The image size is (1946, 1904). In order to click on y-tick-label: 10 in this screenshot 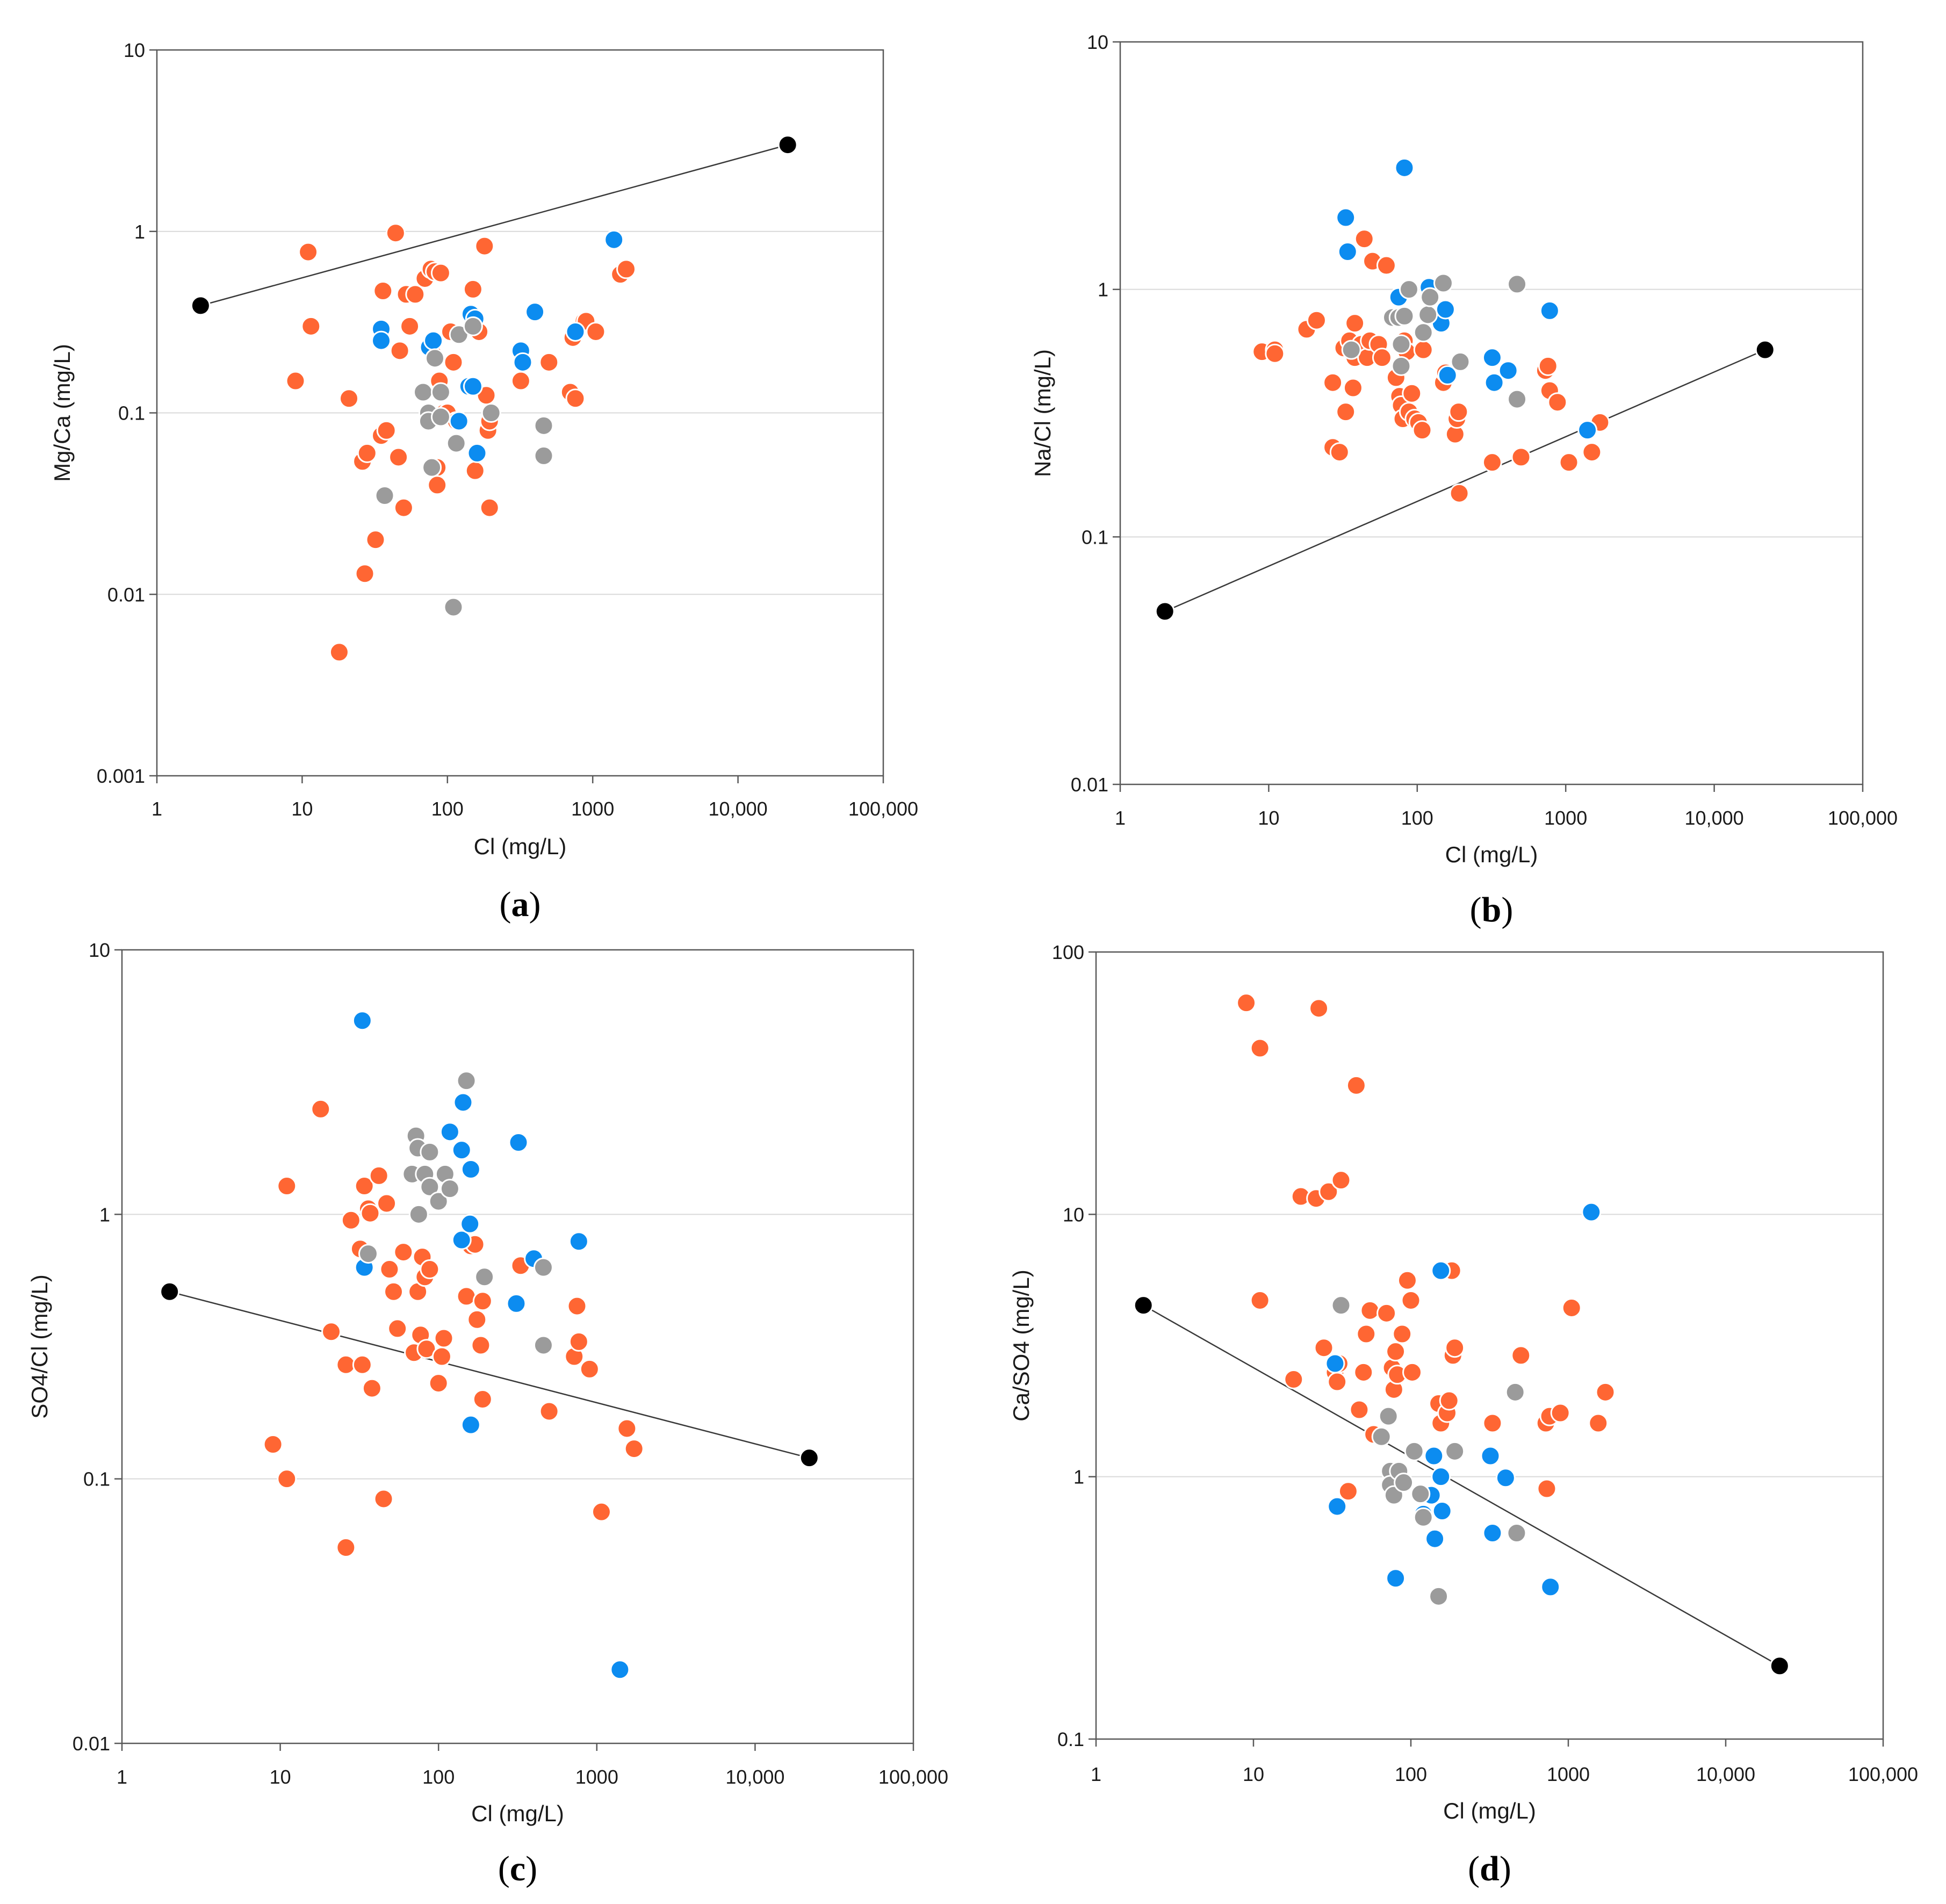, I will do `click(134, 50)`.